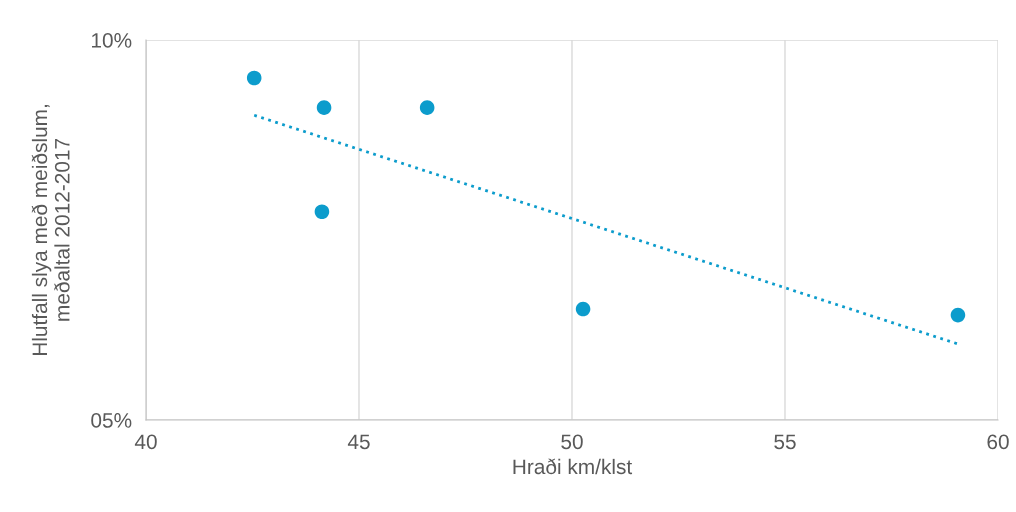 The height and width of the screenshot is (512, 1016). What do you see at coordinates (358, 442) in the screenshot?
I see `x-tick-label: 45` at bounding box center [358, 442].